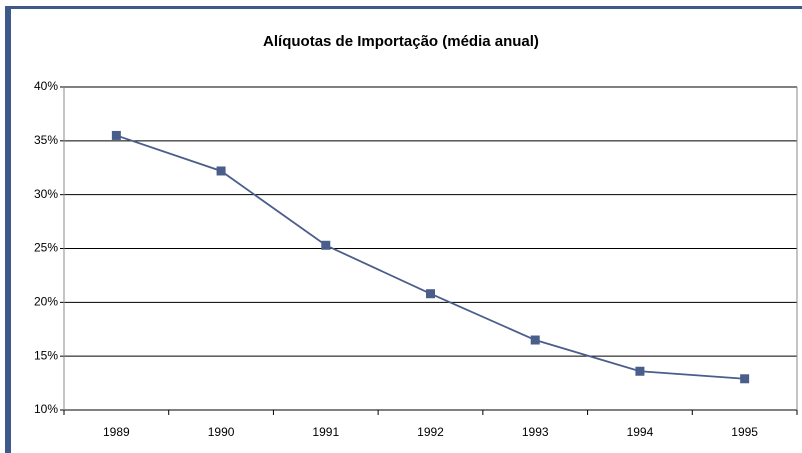 The image size is (802, 453). Describe the element at coordinates (403, 7) in the screenshot. I see `frame-top` at that location.